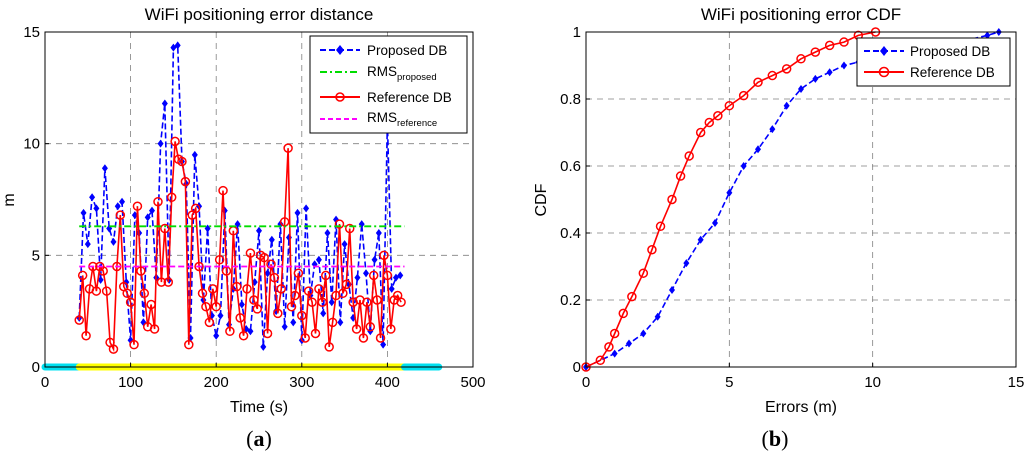 The image size is (1024, 457). I want to click on chart-a-ylabel: m, so click(9, 199).